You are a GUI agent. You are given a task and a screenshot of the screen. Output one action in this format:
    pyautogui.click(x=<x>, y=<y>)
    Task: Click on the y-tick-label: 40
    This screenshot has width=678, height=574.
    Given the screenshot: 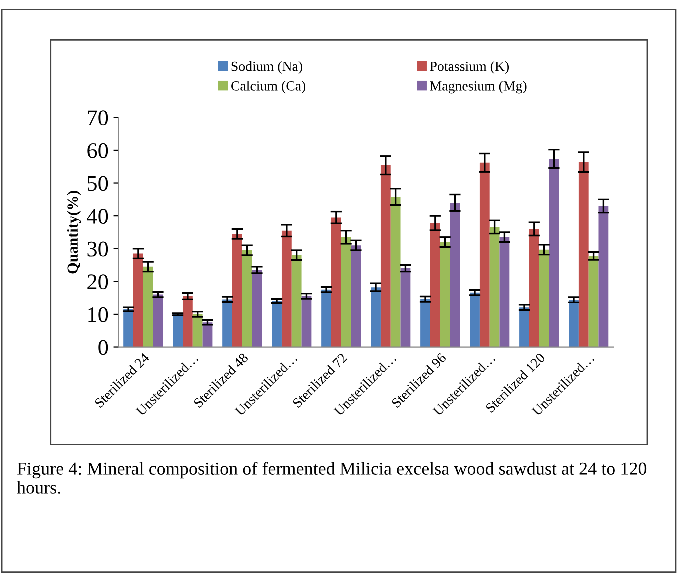 What is the action you would take?
    pyautogui.click(x=97, y=216)
    